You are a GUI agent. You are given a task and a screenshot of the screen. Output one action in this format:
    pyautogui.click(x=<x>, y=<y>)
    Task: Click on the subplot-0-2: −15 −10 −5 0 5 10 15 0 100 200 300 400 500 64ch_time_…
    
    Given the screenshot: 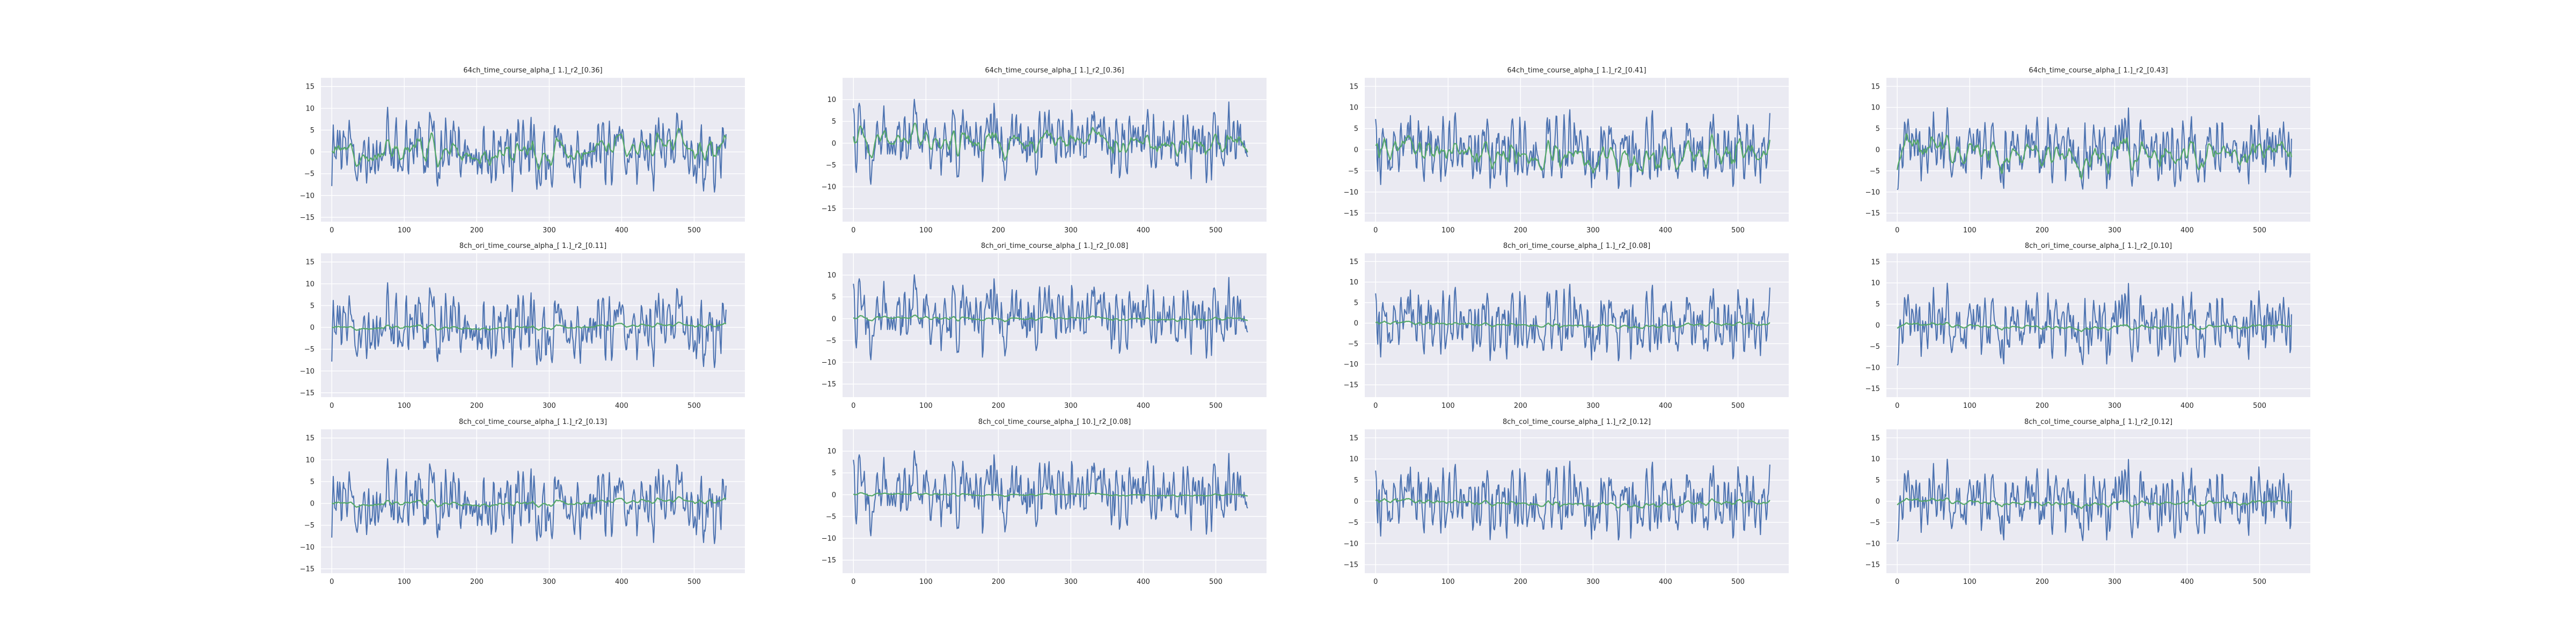 What is the action you would take?
    pyautogui.click(x=1566, y=151)
    